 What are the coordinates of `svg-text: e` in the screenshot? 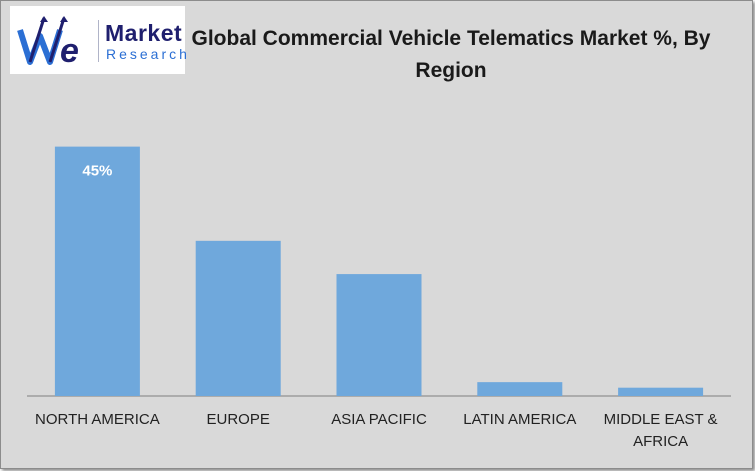 It's located at (69, 51).